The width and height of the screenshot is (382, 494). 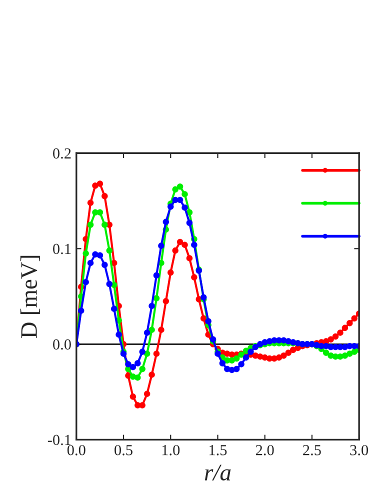 I want to click on y-axis-title: D [meV], so click(x=30, y=297).